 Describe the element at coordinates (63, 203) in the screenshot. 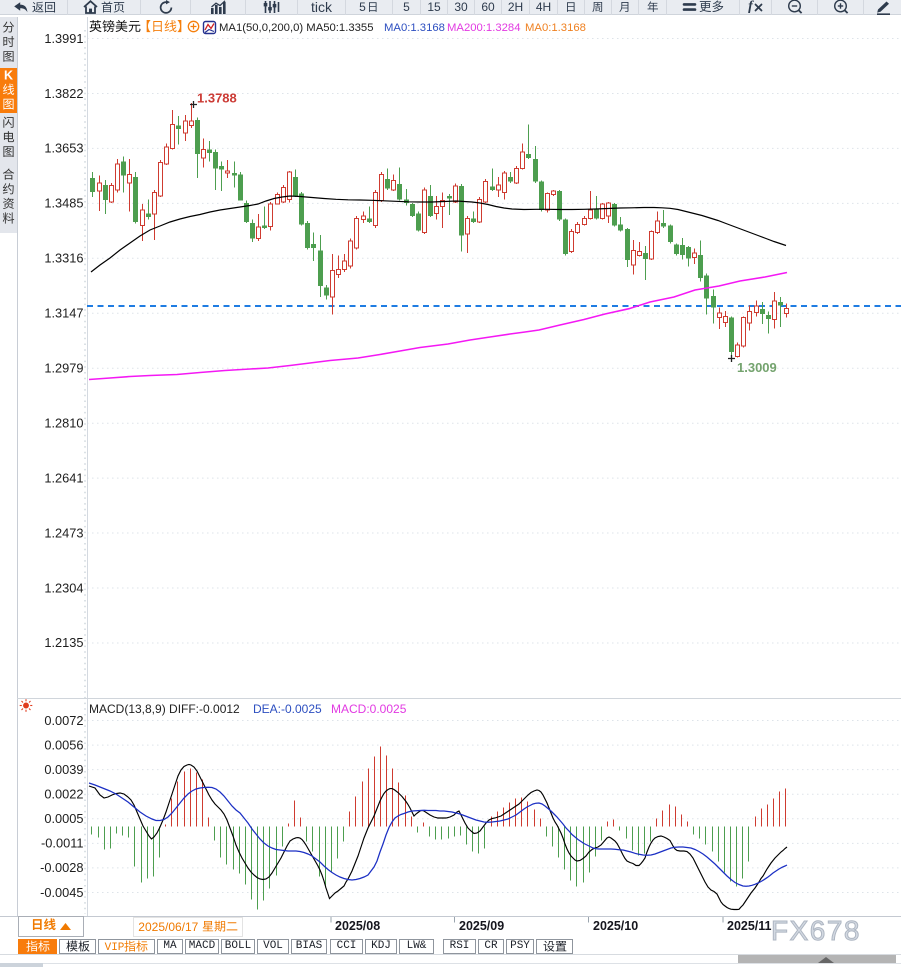

I see `svg-text: 1.3485` at that location.